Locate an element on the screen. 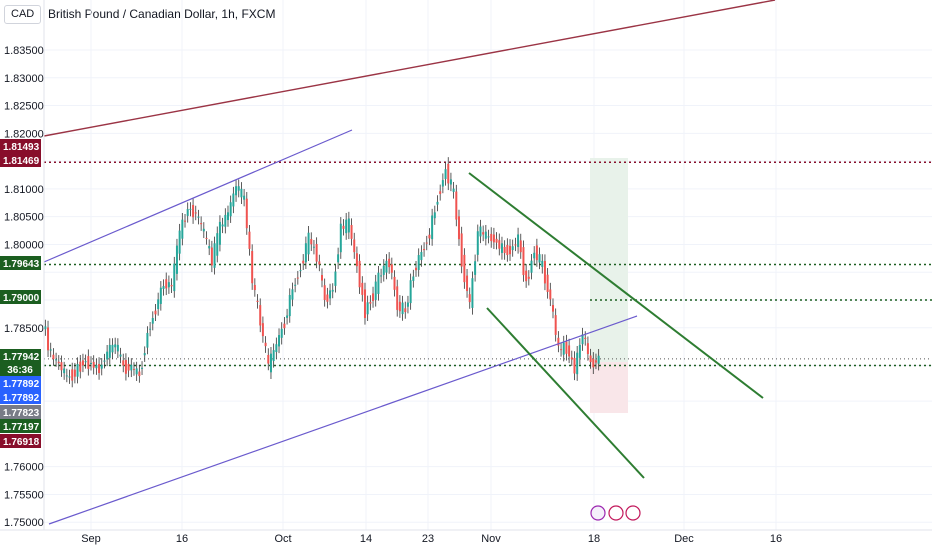 The image size is (932, 550). price-badge-text-6: 1.77892 is located at coordinates (21, 384).